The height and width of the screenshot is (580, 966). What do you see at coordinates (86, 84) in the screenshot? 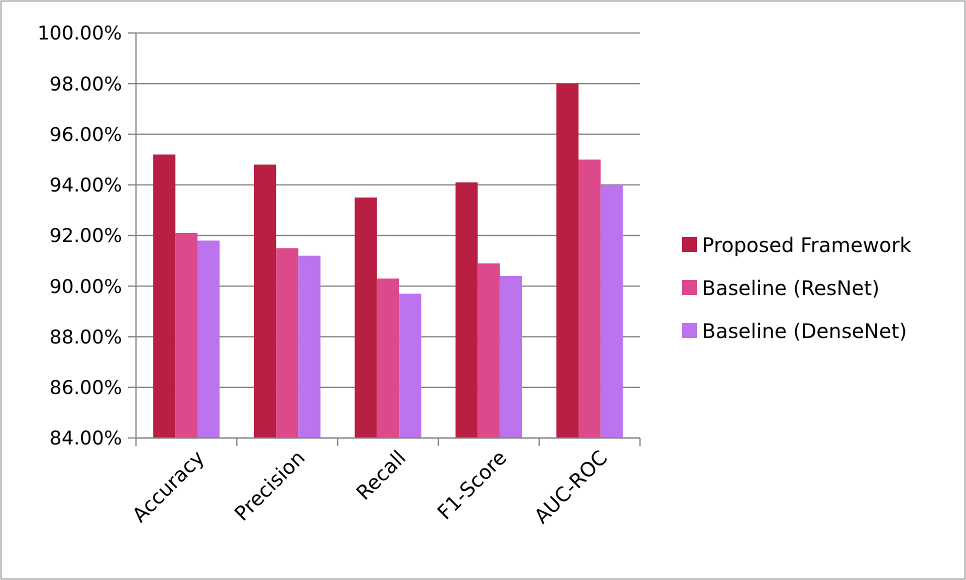
I see `y-tick-label: 98.00%` at bounding box center [86, 84].